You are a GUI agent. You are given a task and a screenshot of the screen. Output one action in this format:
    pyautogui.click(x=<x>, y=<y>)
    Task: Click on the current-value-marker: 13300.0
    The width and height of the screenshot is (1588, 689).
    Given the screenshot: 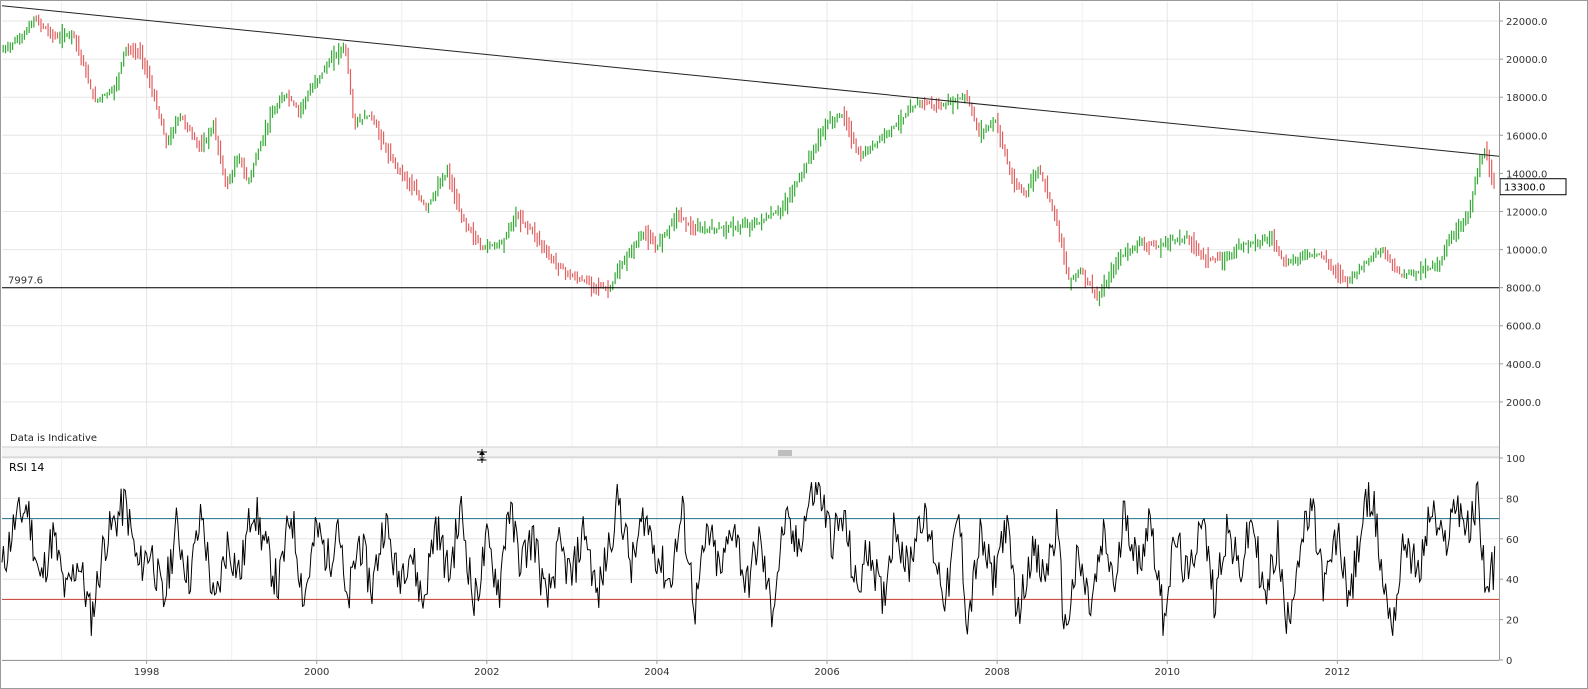 What is the action you would take?
    pyautogui.click(x=1533, y=187)
    